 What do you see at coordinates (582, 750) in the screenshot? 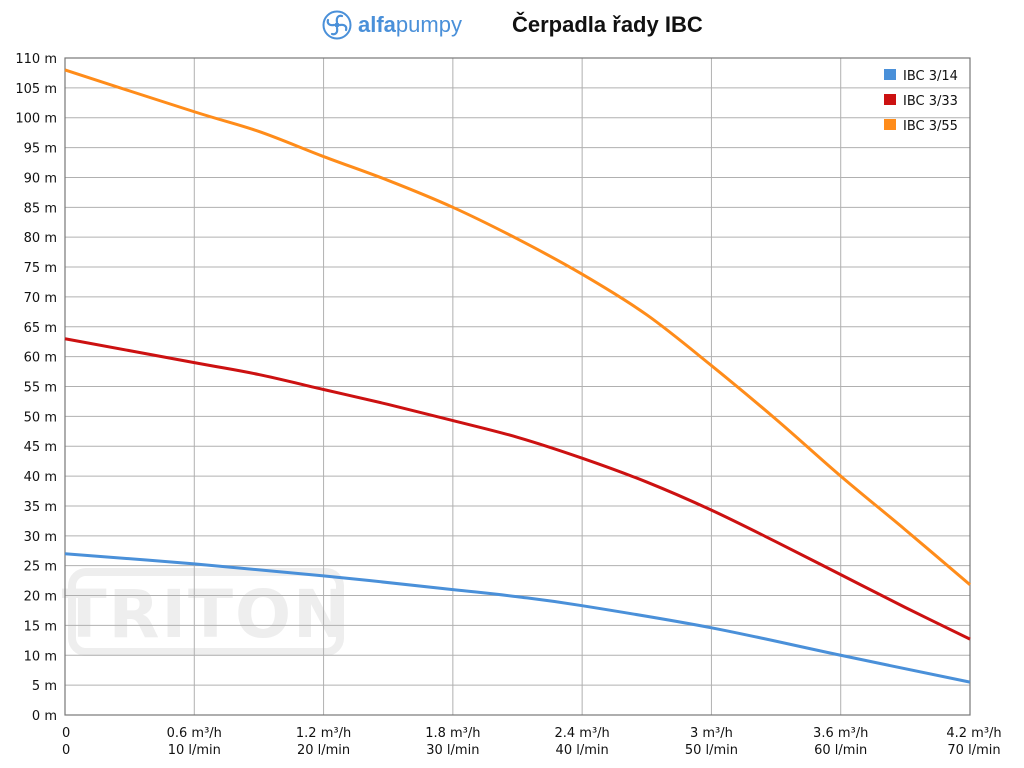
I see `x-tick-label-secondary: 40 l/min` at bounding box center [582, 750].